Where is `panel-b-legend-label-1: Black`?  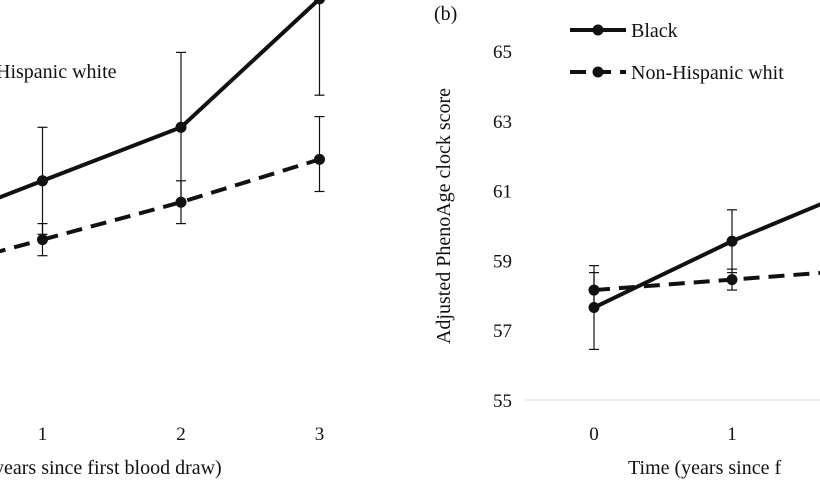
panel-b-legend-label-1: Black is located at coordinates (654, 31).